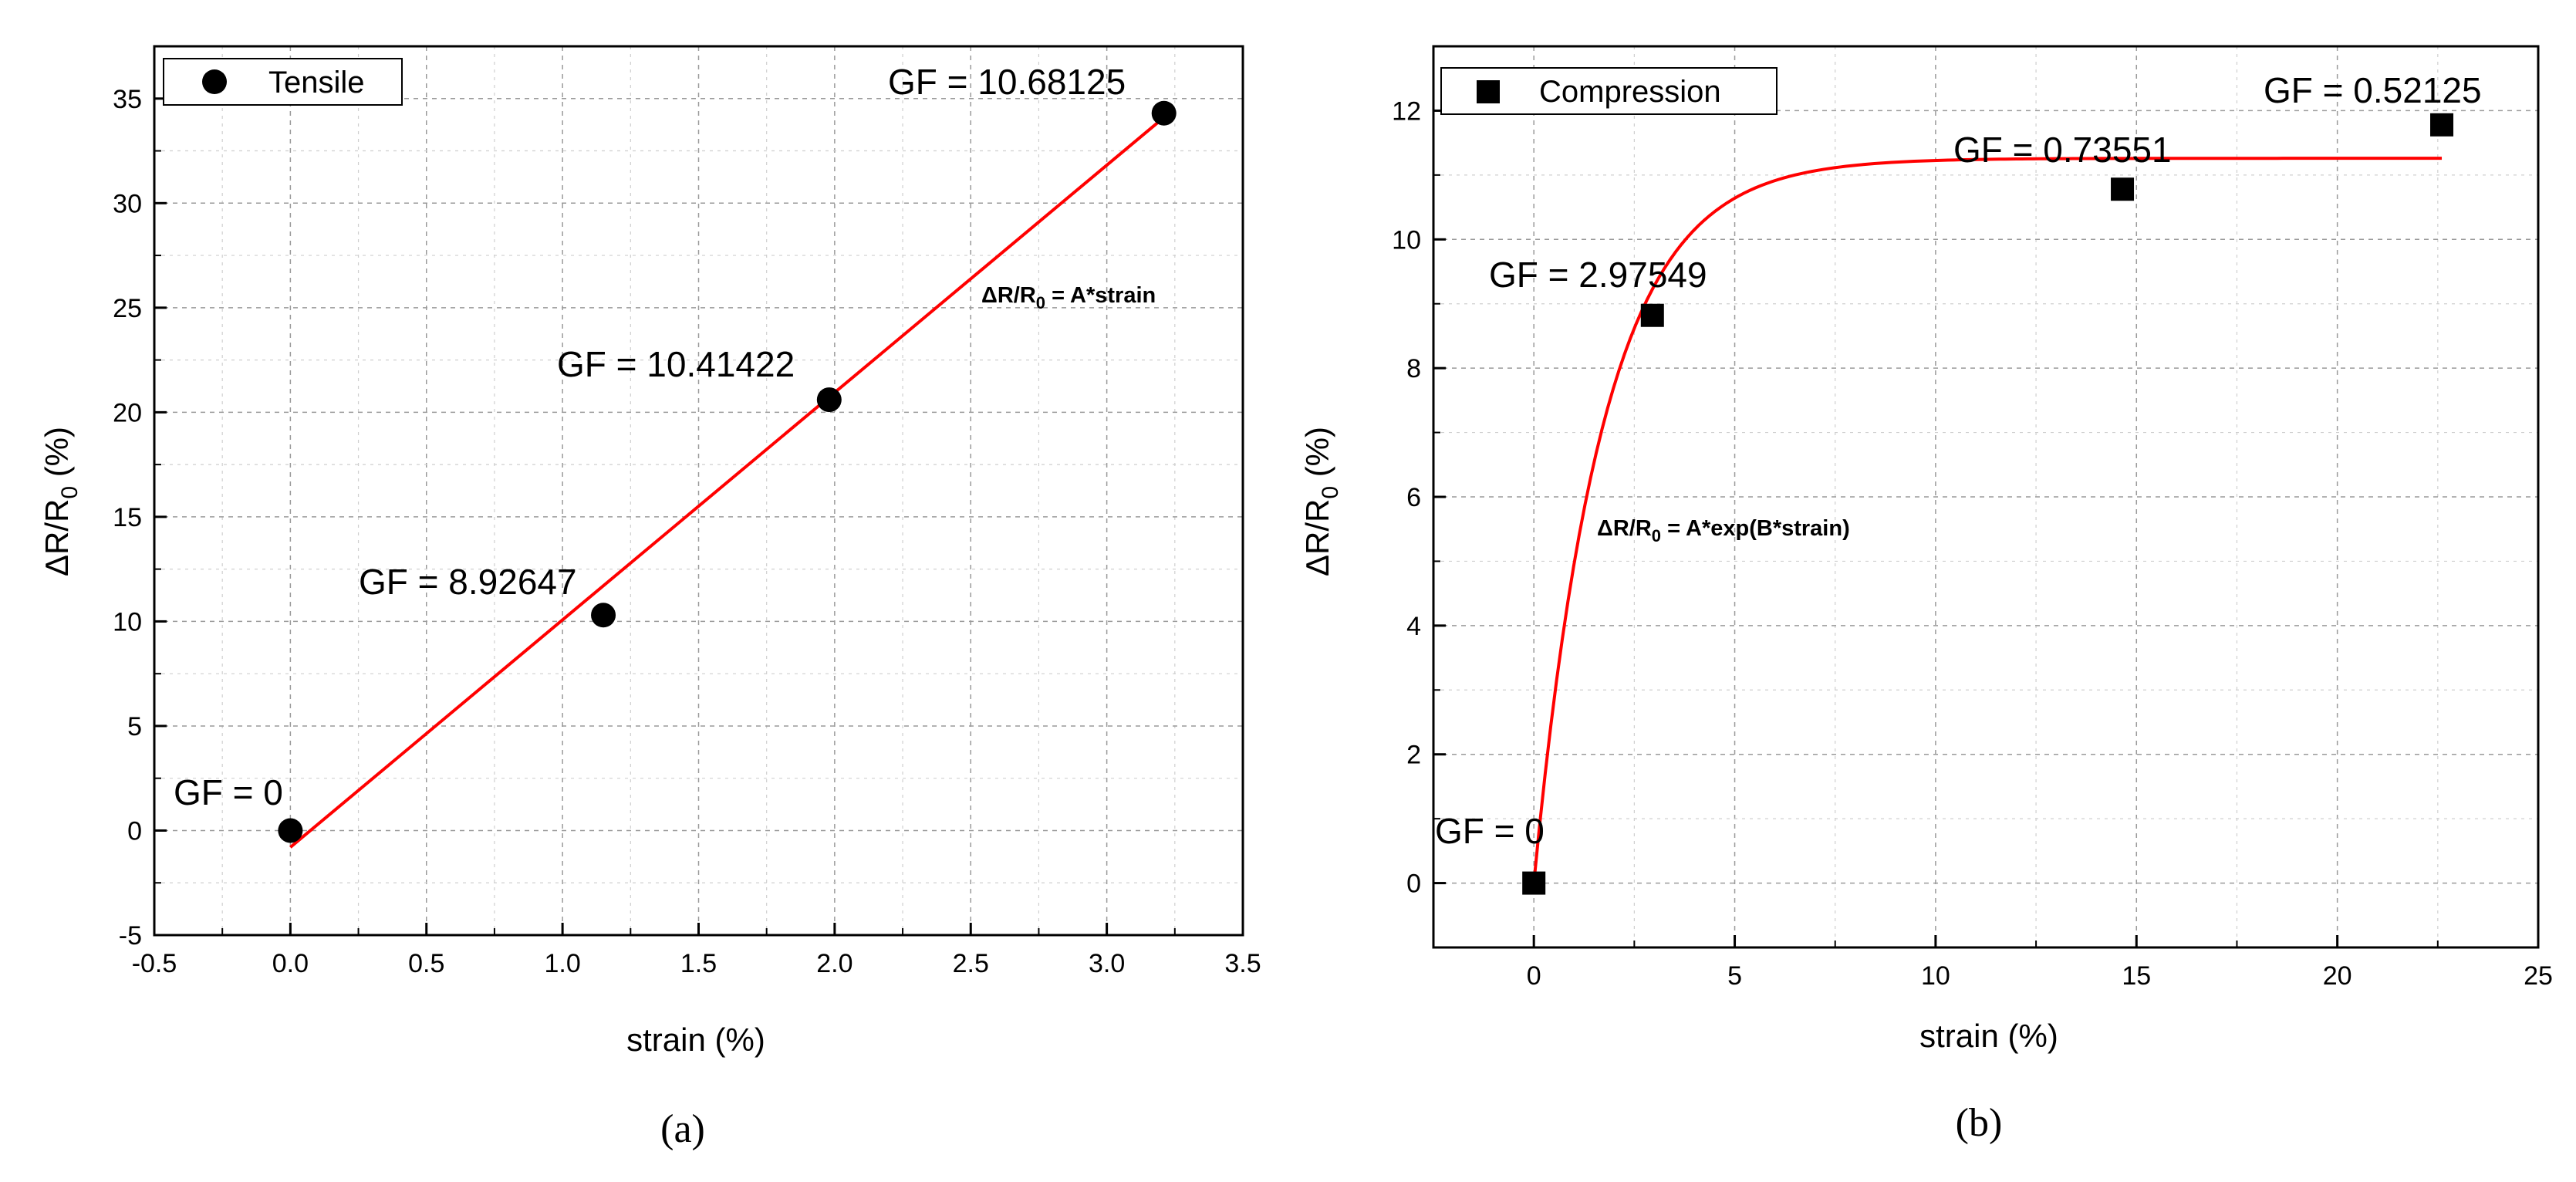  What do you see at coordinates (1007, 82) in the screenshot?
I see `chart-a-annotation-gf-3: GF = 10.68125` at bounding box center [1007, 82].